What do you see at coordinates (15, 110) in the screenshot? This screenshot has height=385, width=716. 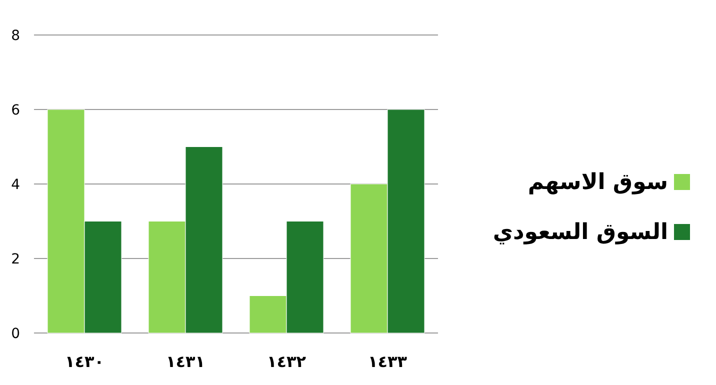 I see `y-tick-label: 6` at bounding box center [15, 110].